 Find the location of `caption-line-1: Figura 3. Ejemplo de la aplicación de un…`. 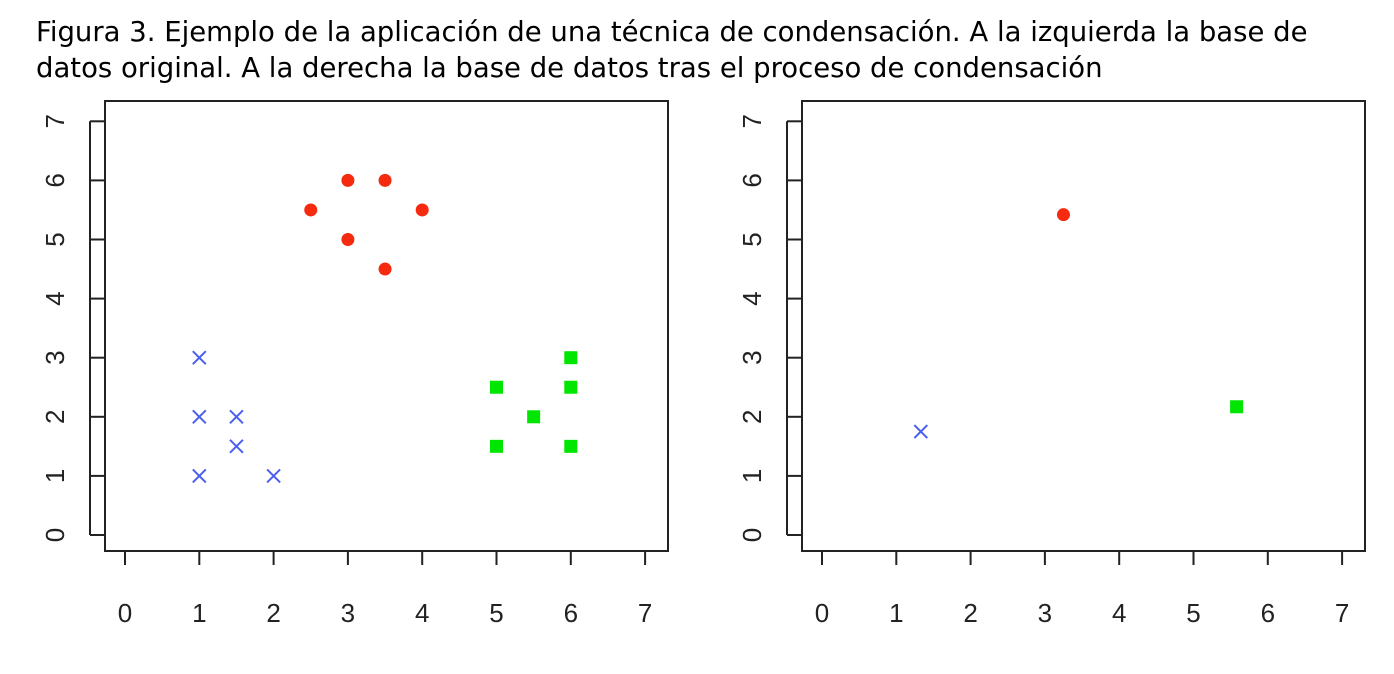

caption-line-1: Figura 3. Ejemplo de la aplicación de un… is located at coordinates (672, 32).